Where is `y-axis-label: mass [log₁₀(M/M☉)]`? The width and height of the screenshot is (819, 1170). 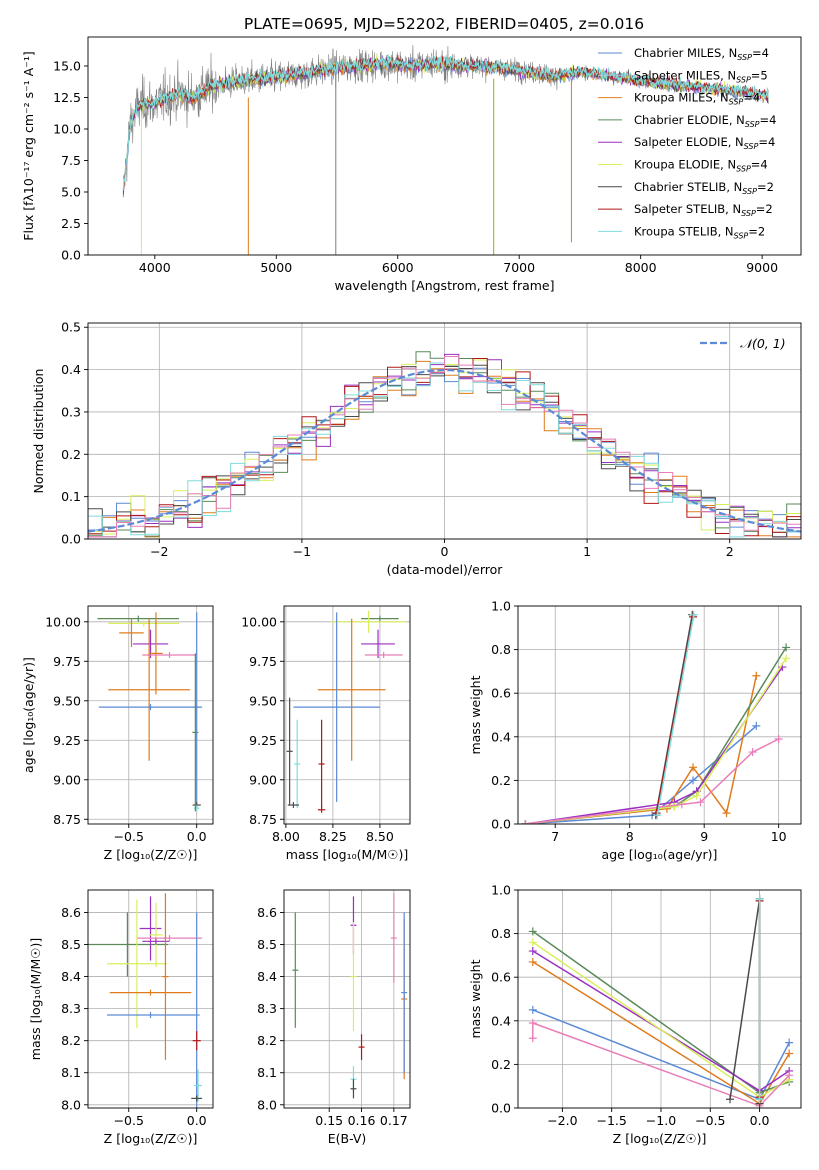 y-axis-label: mass [log₁₀(M/M☉)] is located at coordinates (35, 999).